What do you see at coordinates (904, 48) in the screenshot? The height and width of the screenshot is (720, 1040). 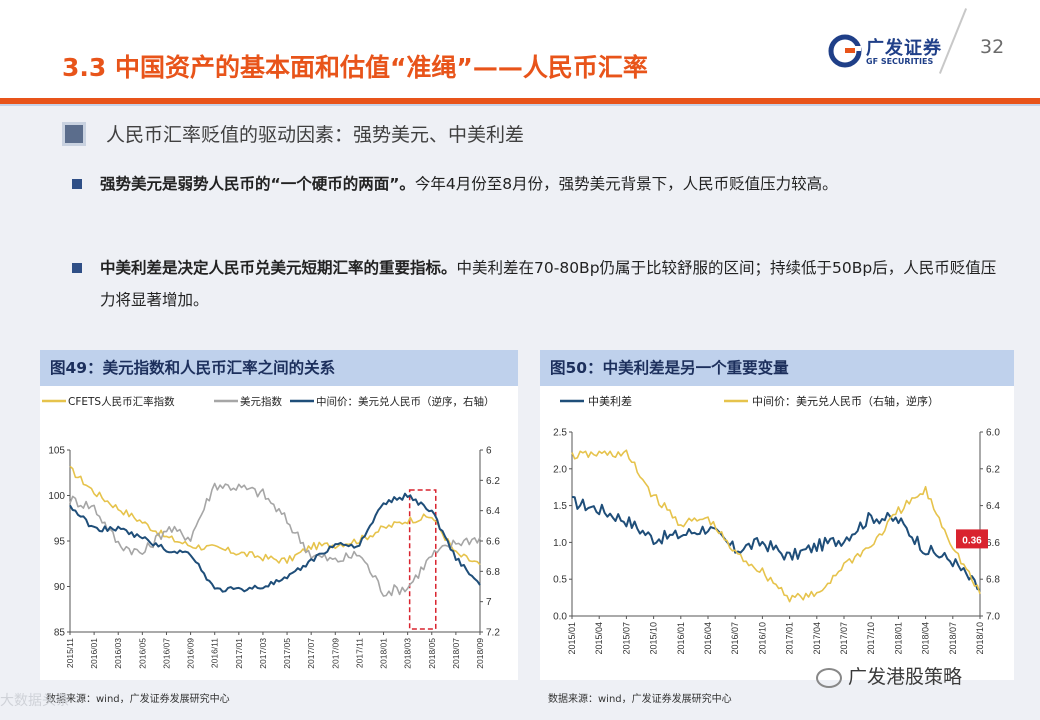 I see `logo-text-cn: 广发证券` at bounding box center [904, 48].